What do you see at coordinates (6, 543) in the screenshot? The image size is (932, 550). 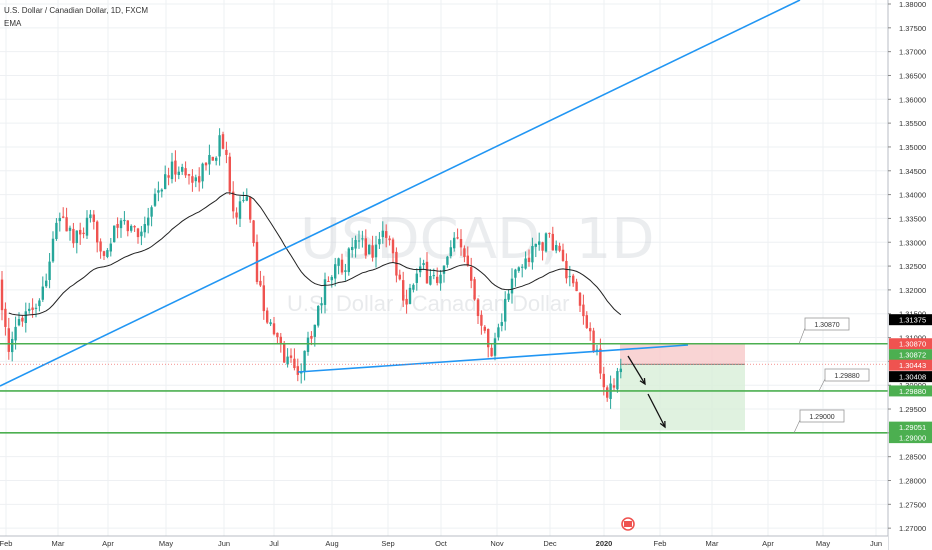 I see `time-tick-label: Feb` at bounding box center [6, 543].